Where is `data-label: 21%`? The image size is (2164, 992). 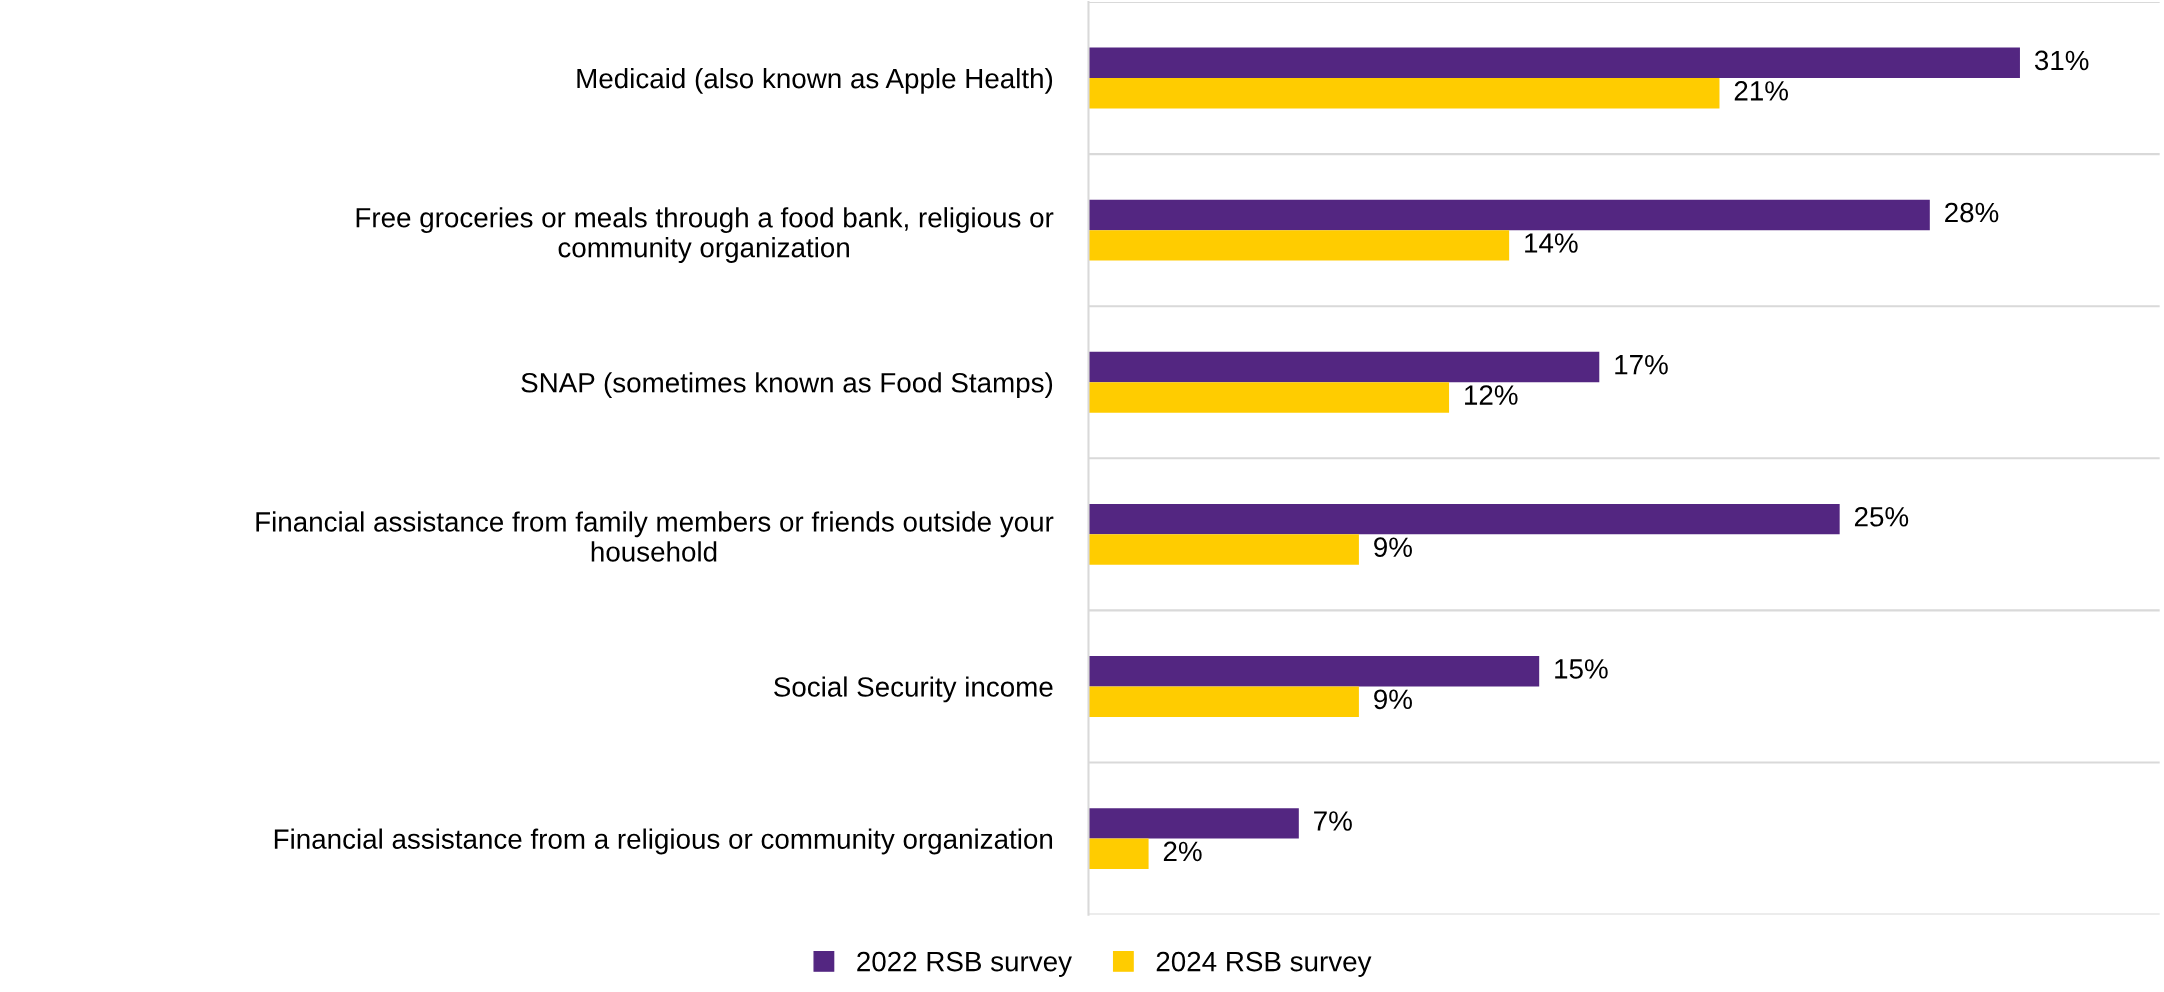
data-label: 21% is located at coordinates (1761, 91).